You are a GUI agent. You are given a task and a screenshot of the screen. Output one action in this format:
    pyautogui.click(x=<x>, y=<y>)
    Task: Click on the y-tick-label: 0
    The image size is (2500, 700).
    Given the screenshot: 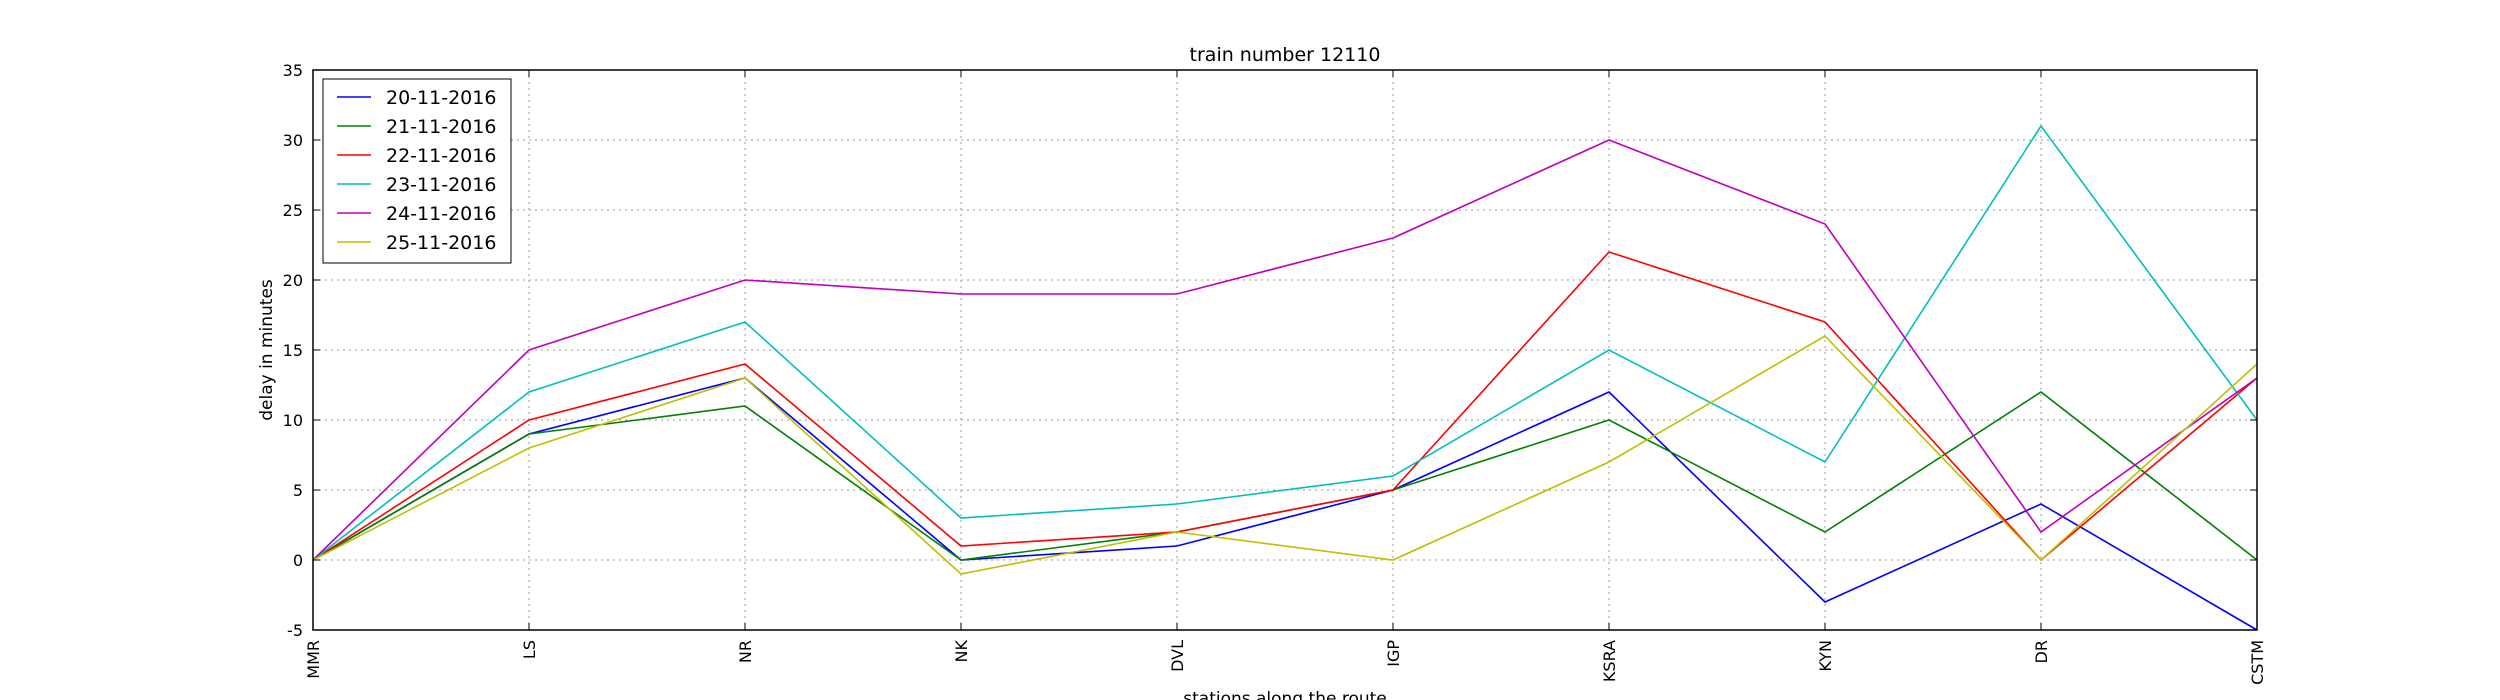 What is the action you would take?
    pyautogui.click(x=298, y=560)
    